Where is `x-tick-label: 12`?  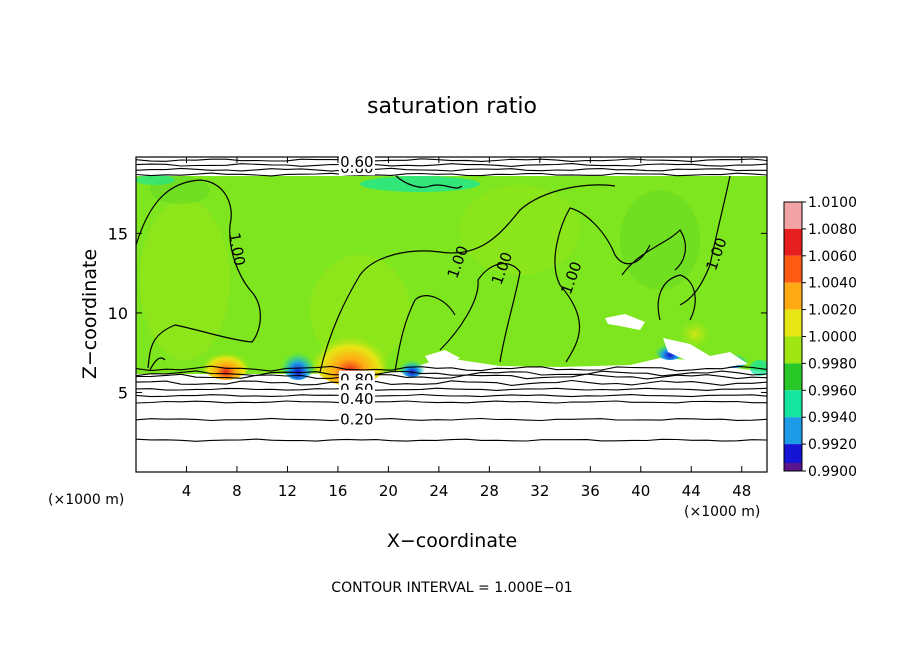
x-tick-label: 12 is located at coordinates (287, 491).